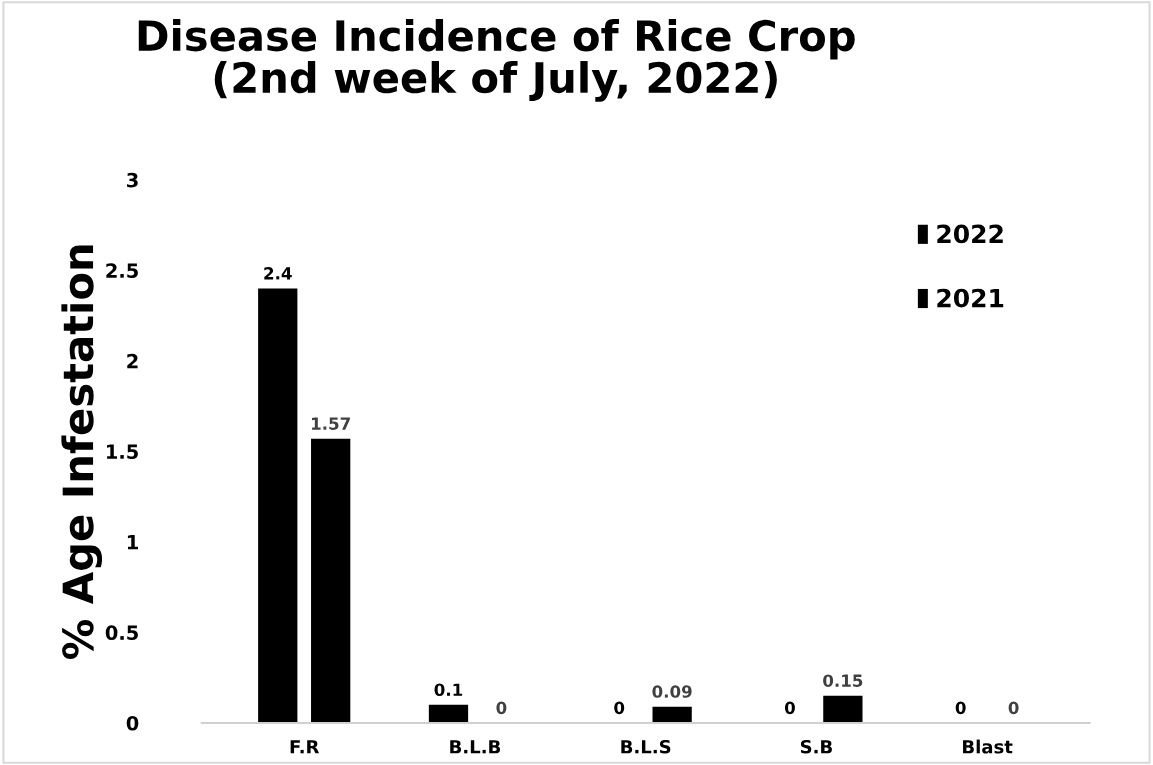  Describe the element at coordinates (82, 452) in the screenshot. I see `y-axis-title: % Age Infestation` at that location.